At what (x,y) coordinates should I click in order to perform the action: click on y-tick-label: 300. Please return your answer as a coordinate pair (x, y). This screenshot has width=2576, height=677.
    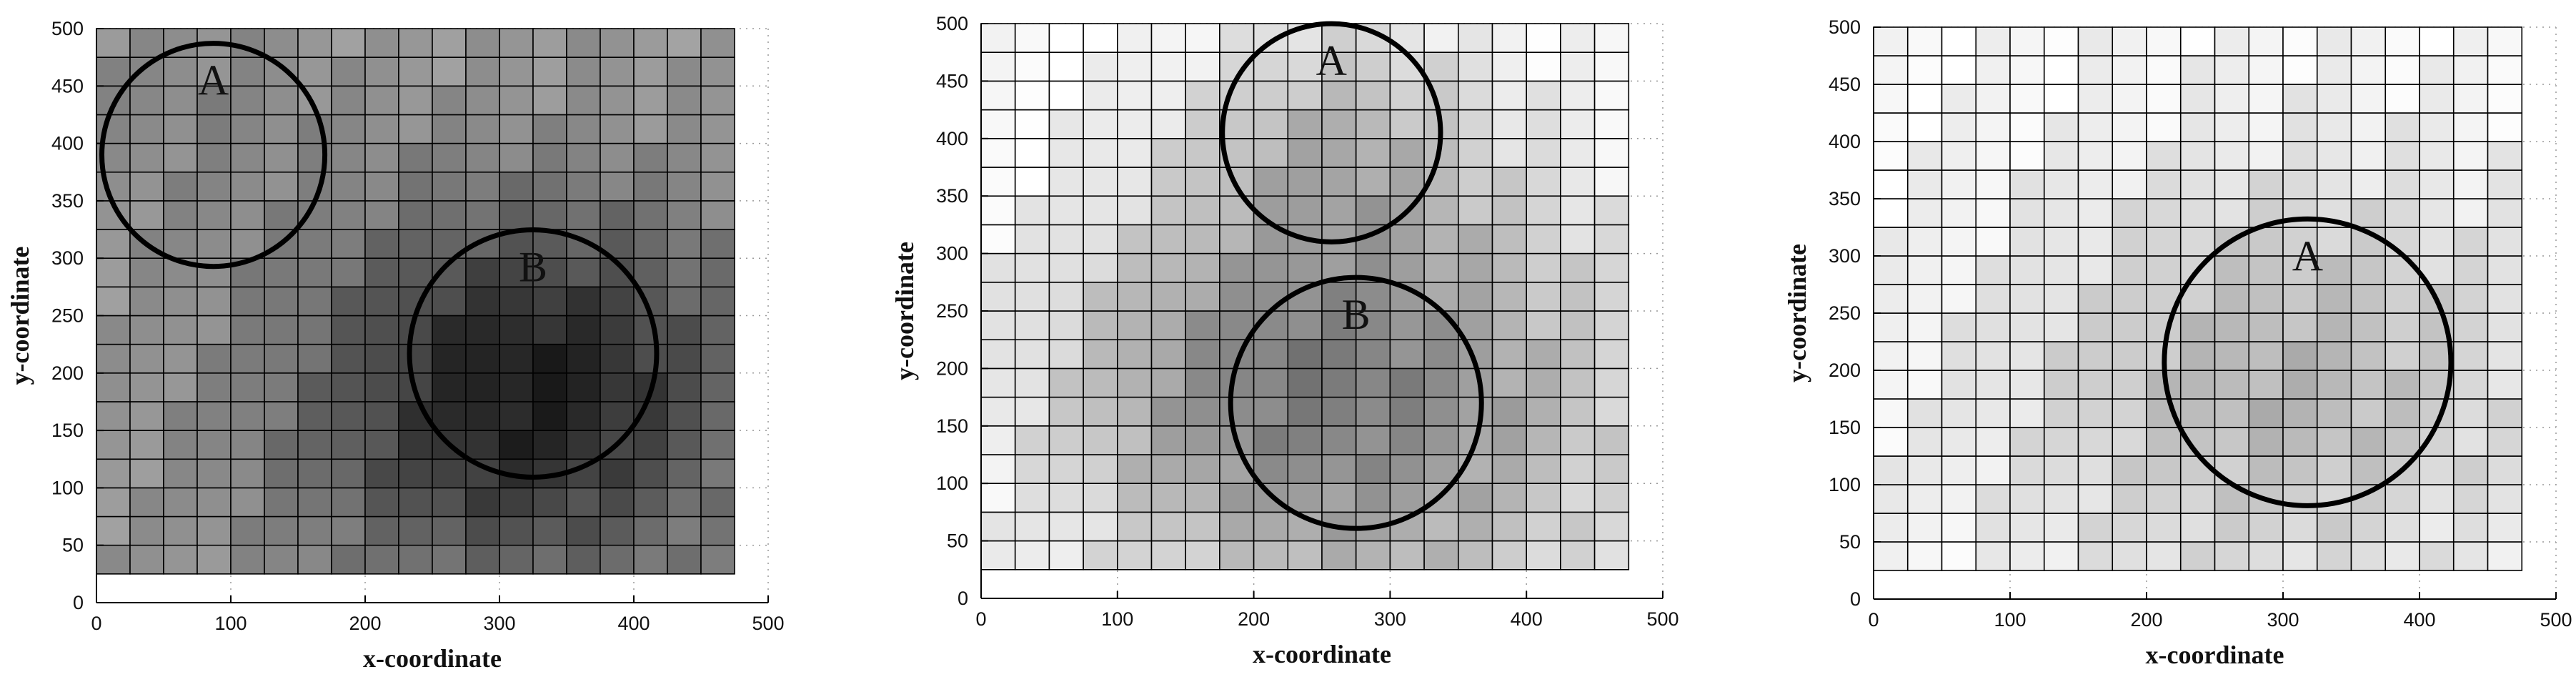
    Looking at the image, I should click on (952, 254).